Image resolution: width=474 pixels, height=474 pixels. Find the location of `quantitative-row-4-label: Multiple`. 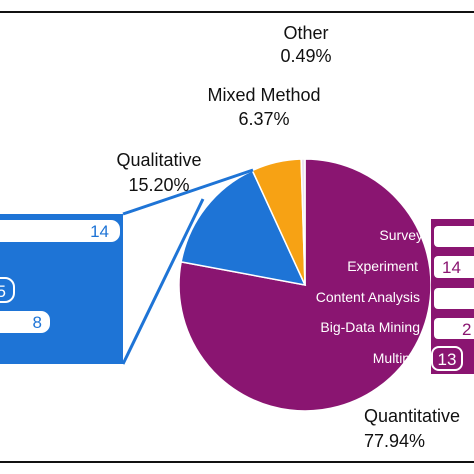

quantitative-row-4-label: Multiple is located at coordinates (397, 358).